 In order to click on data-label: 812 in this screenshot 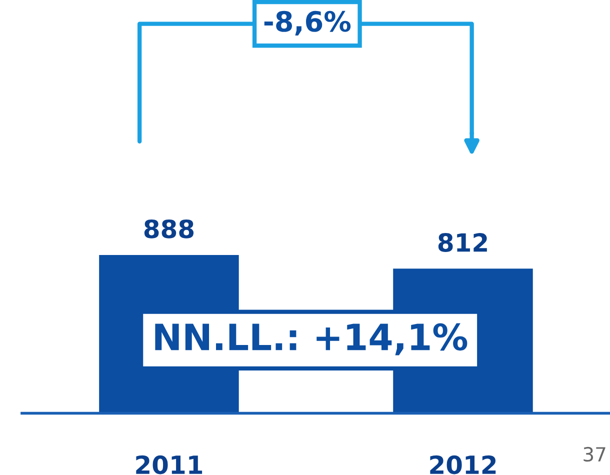, I will do `click(462, 242)`.